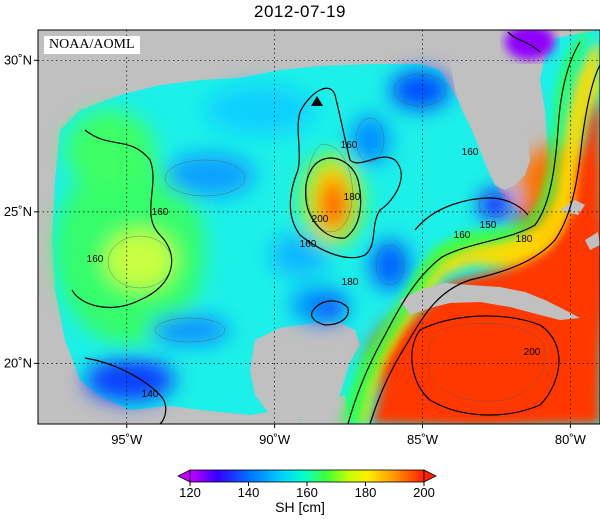  I want to click on map-title: 2012-07-19, so click(300, 11).